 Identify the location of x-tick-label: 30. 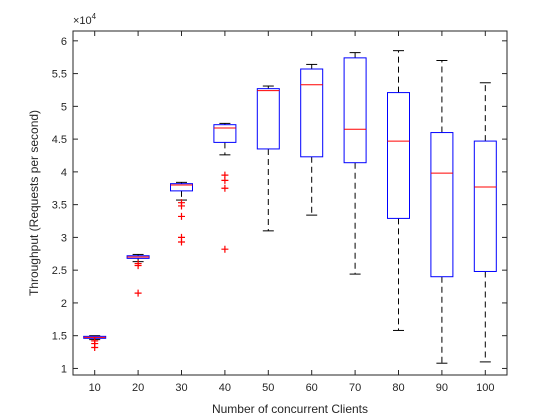
(181, 388).